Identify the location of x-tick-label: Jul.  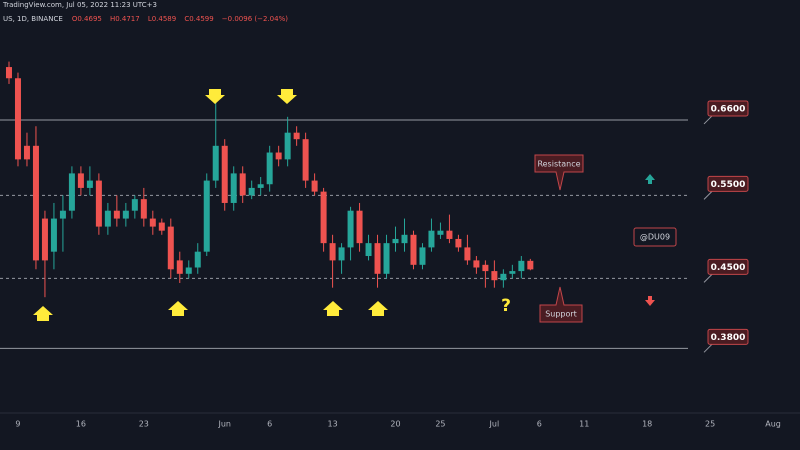
(494, 424).